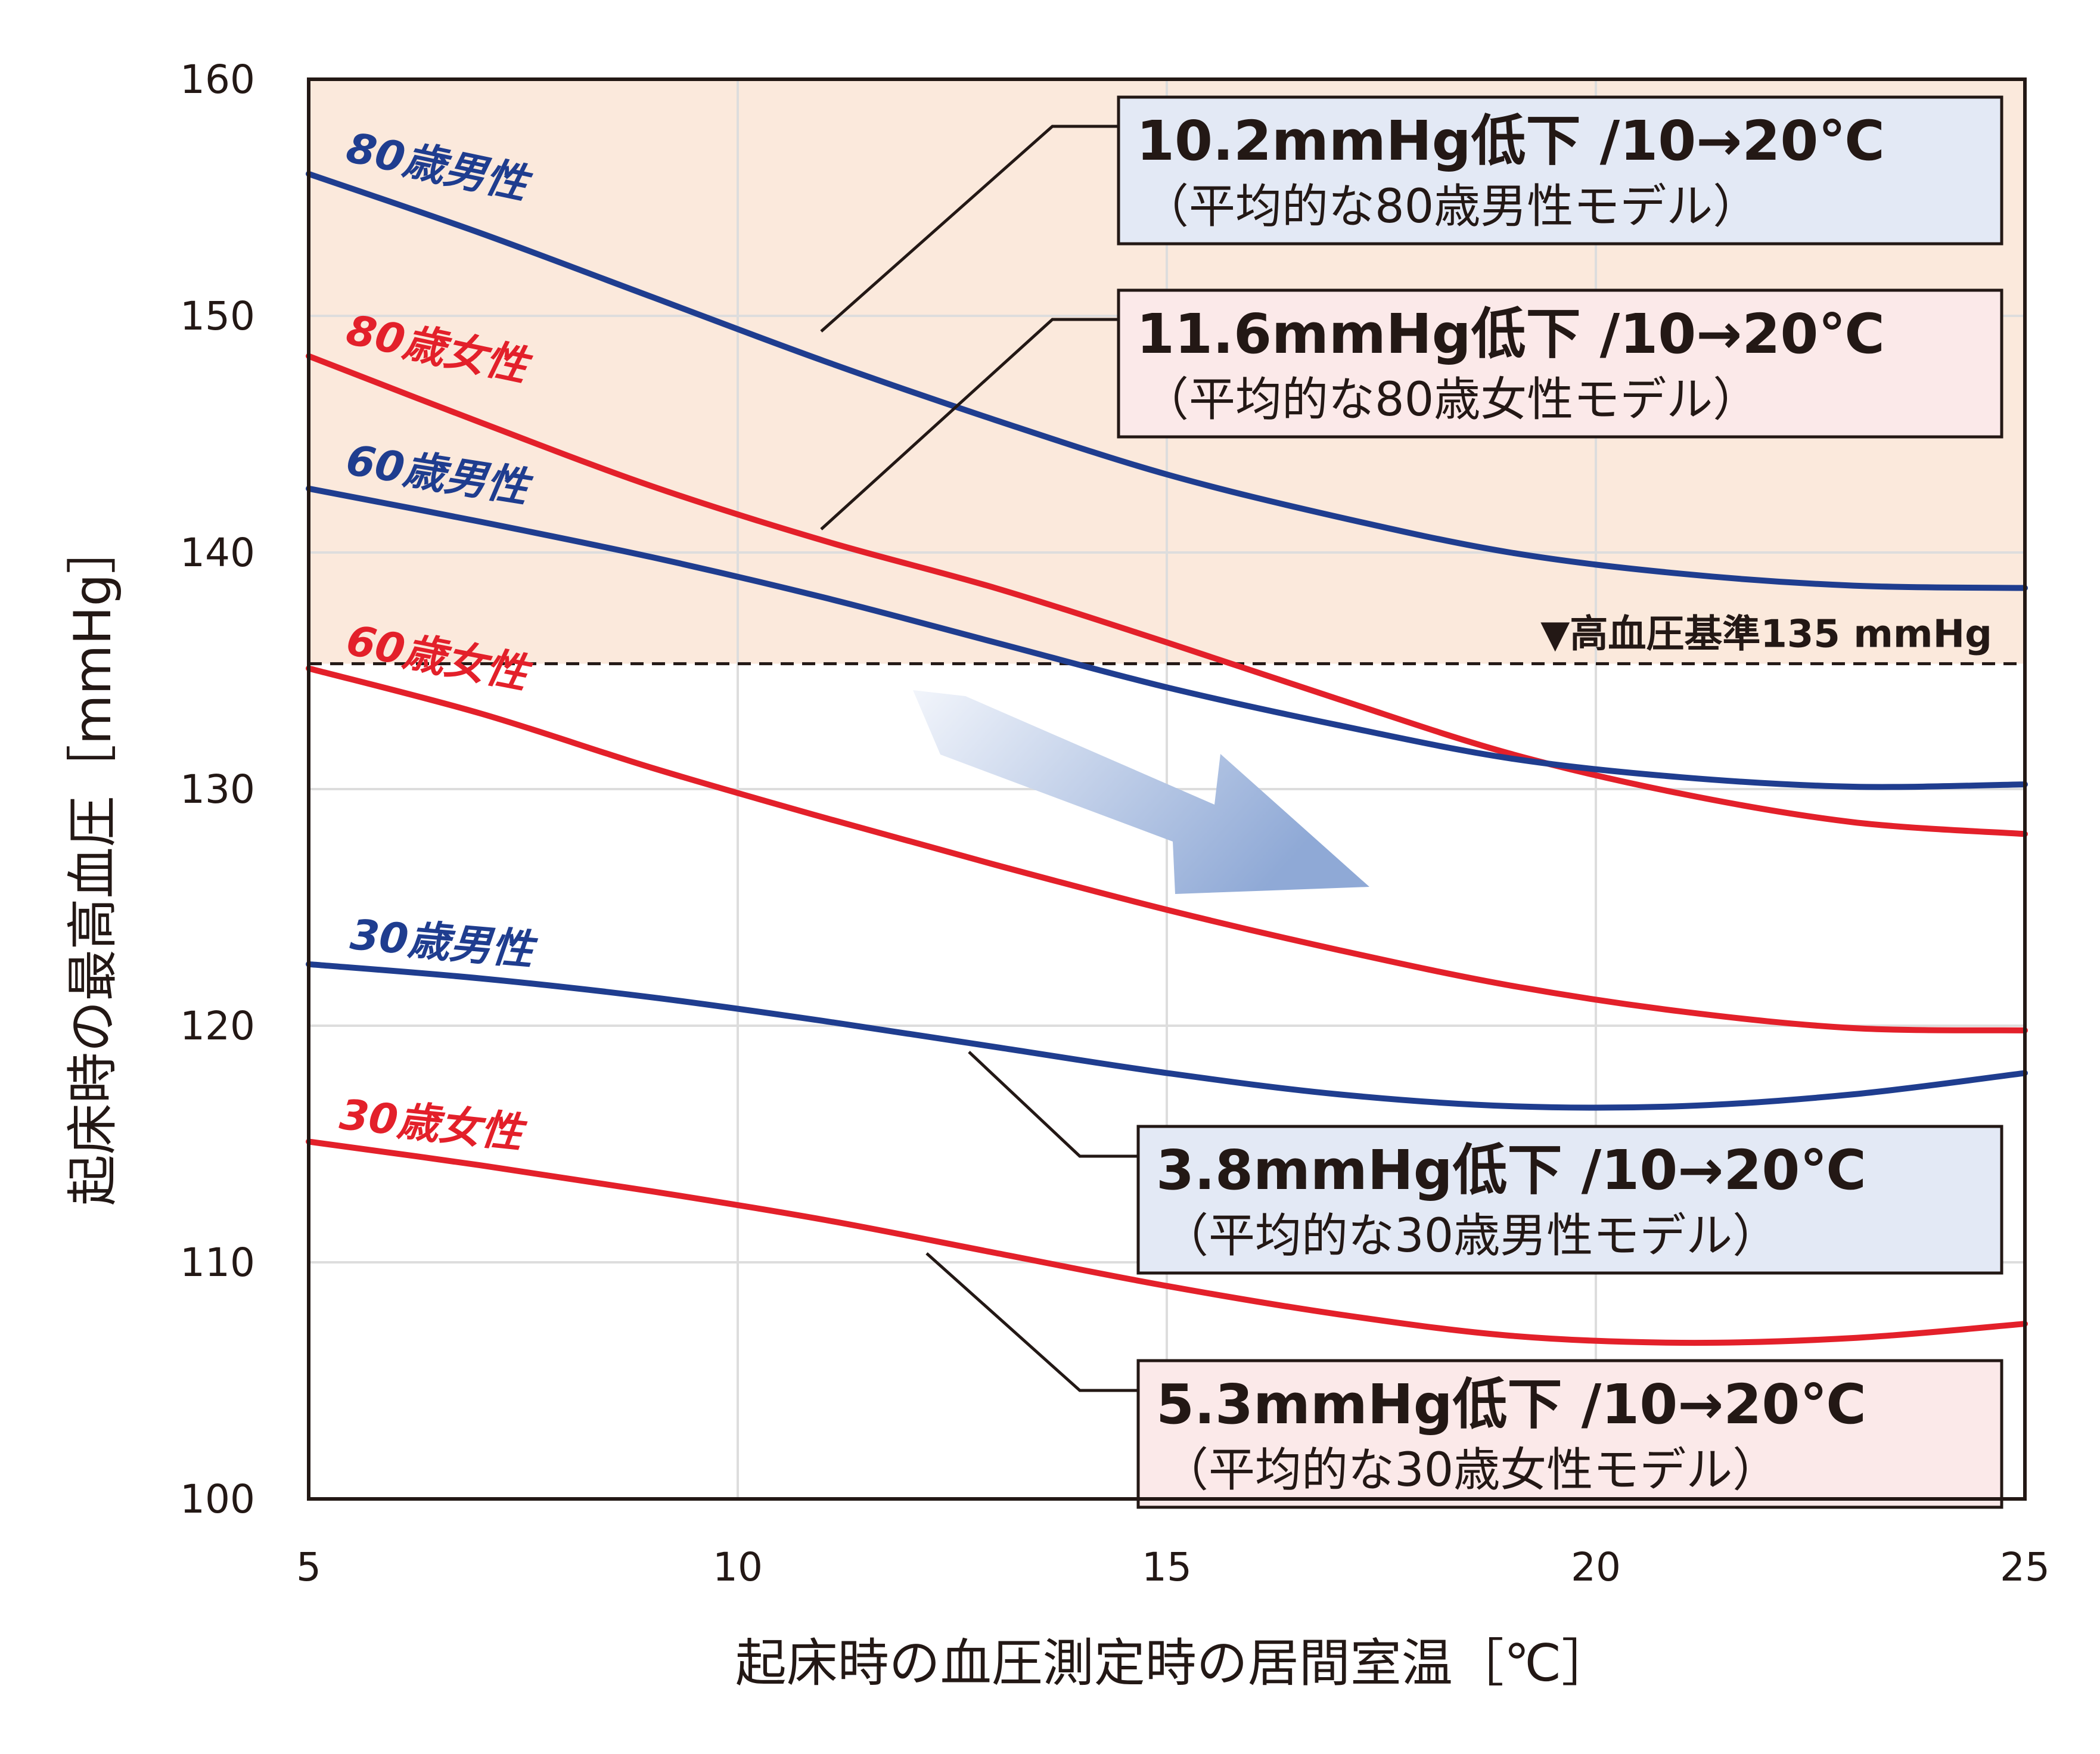 Image resolution: width=2100 pixels, height=1754 pixels. What do you see at coordinates (1470, 1236) in the screenshot?
I see `annotation-sub-text: （平均的な30歳男性モデル）` at bounding box center [1470, 1236].